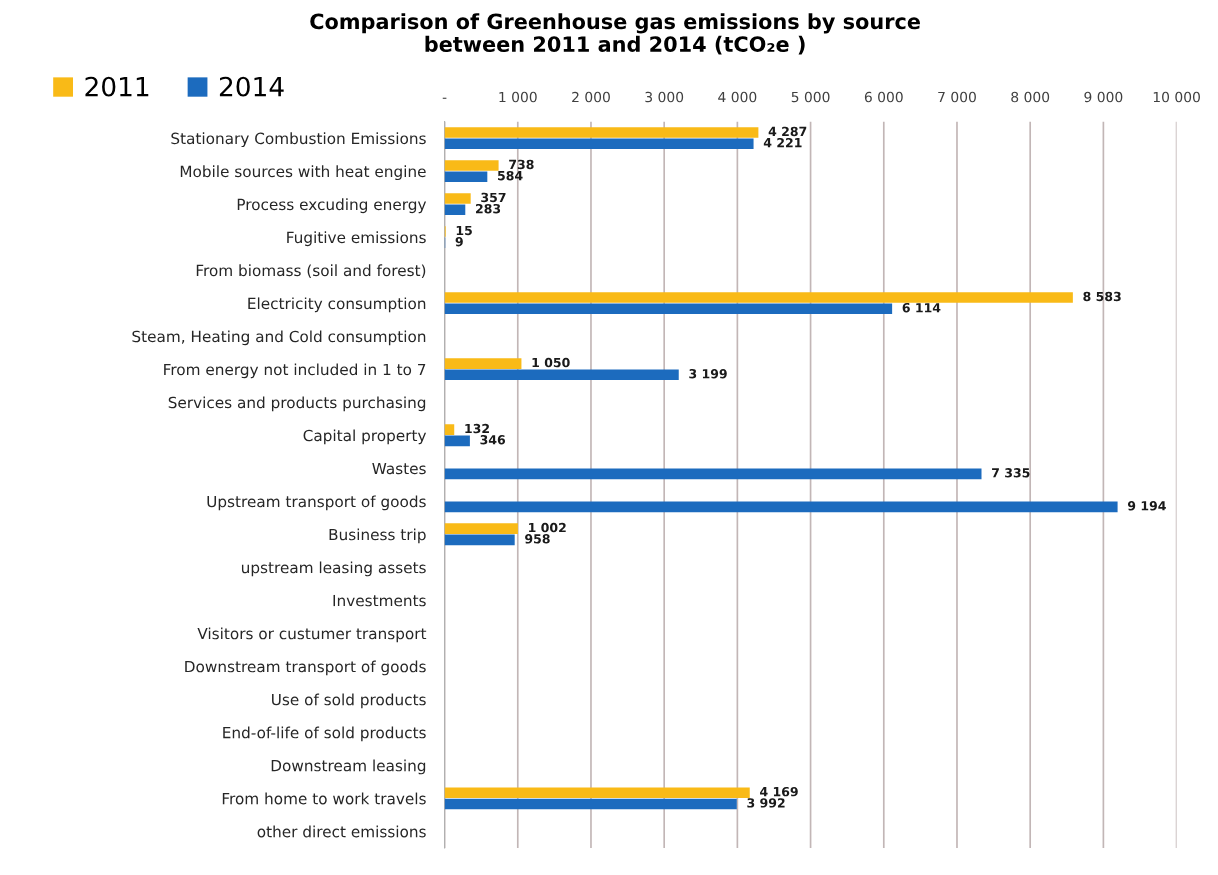 The height and width of the screenshot is (875, 1218). Describe the element at coordinates (1176, 97) in the screenshot. I see `x-tick-label: 10 000` at that location.